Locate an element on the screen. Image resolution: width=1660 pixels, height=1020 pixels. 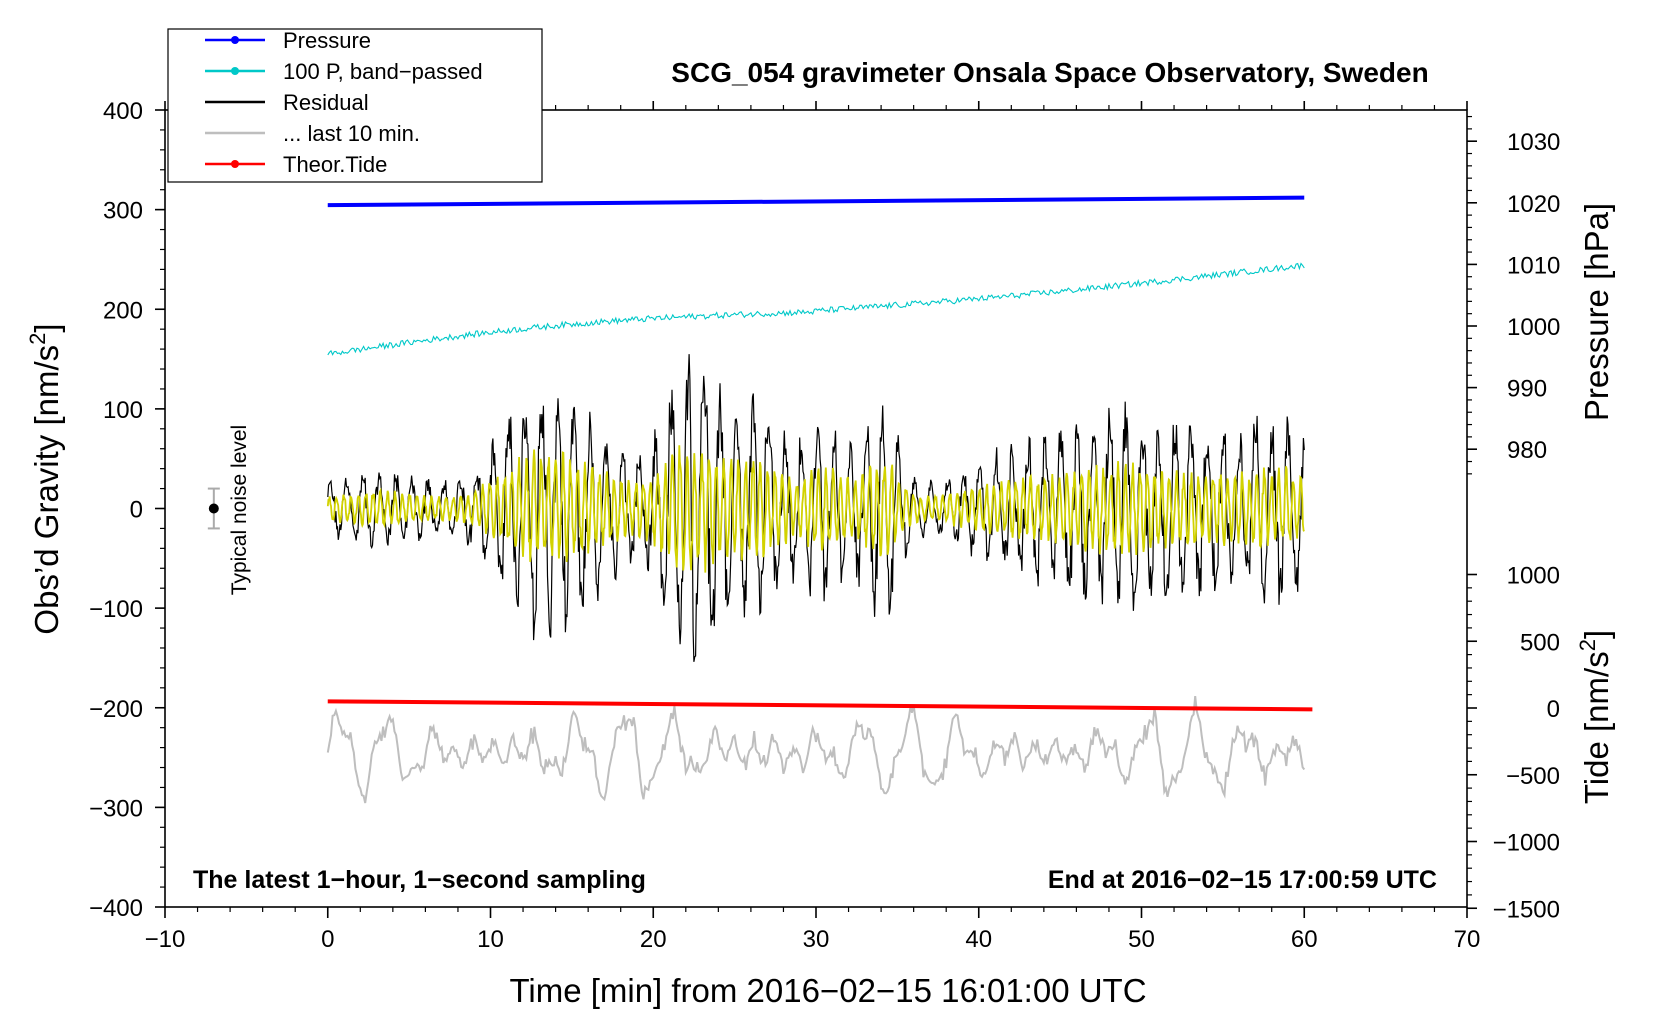
y-tick-label: 100 is located at coordinates (123, 410).